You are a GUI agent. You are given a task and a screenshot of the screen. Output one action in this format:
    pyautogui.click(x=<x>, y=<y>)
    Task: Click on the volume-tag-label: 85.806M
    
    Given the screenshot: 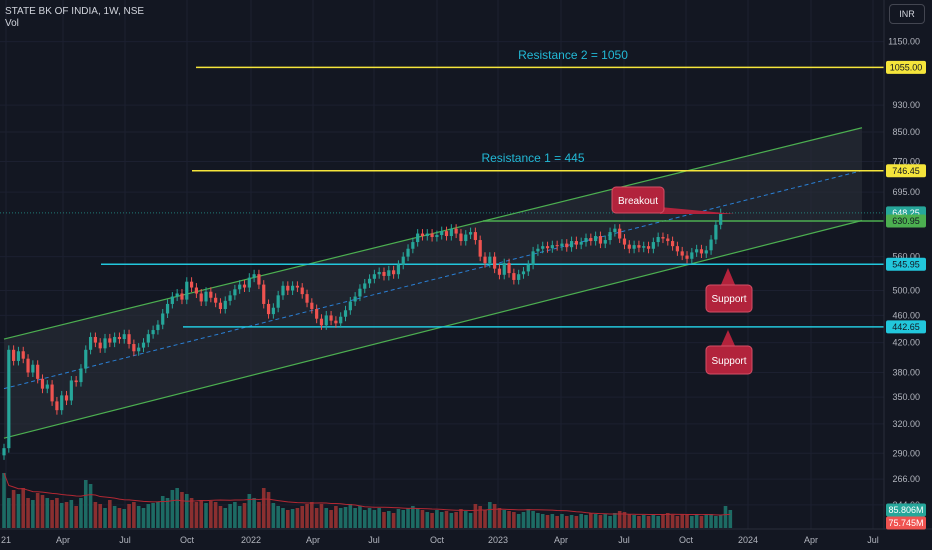 What is the action you would take?
    pyautogui.click(x=905, y=510)
    